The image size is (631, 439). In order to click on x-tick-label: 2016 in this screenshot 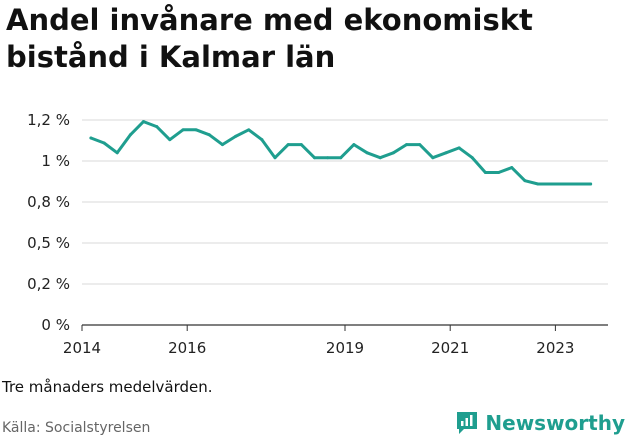, I will do `click(187, 348)`.